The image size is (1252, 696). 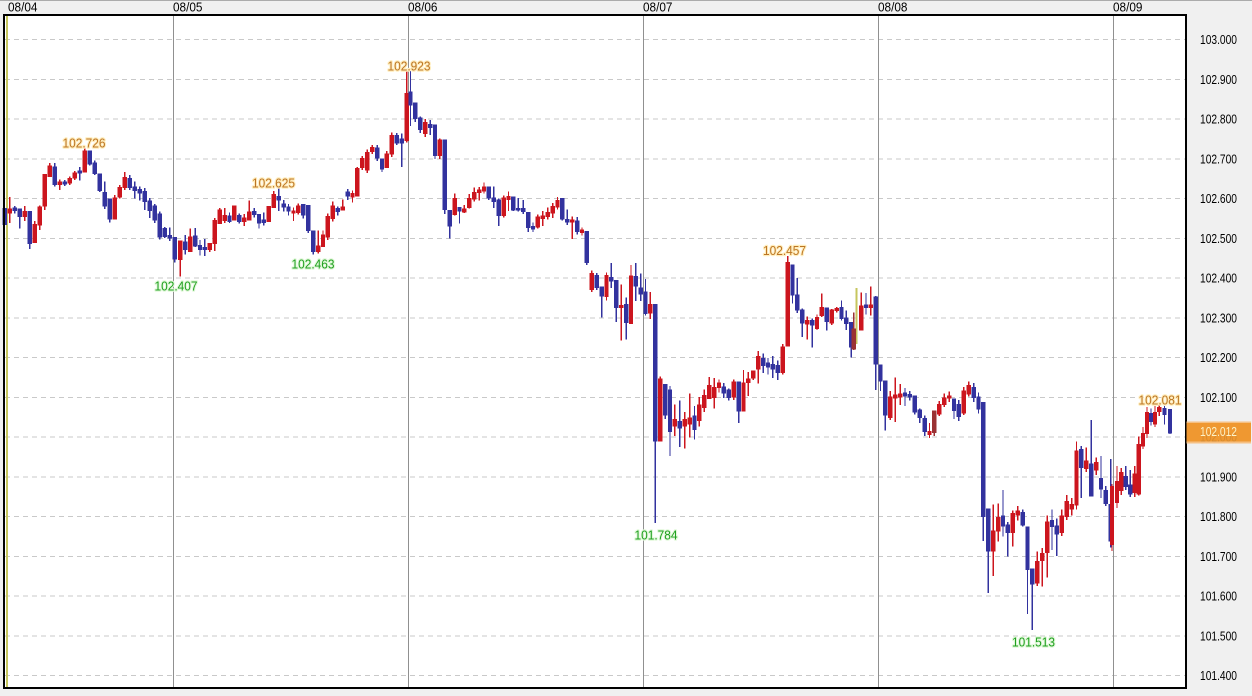 I want to click on svg-text: 101.800, so click(x=1218, y=516).